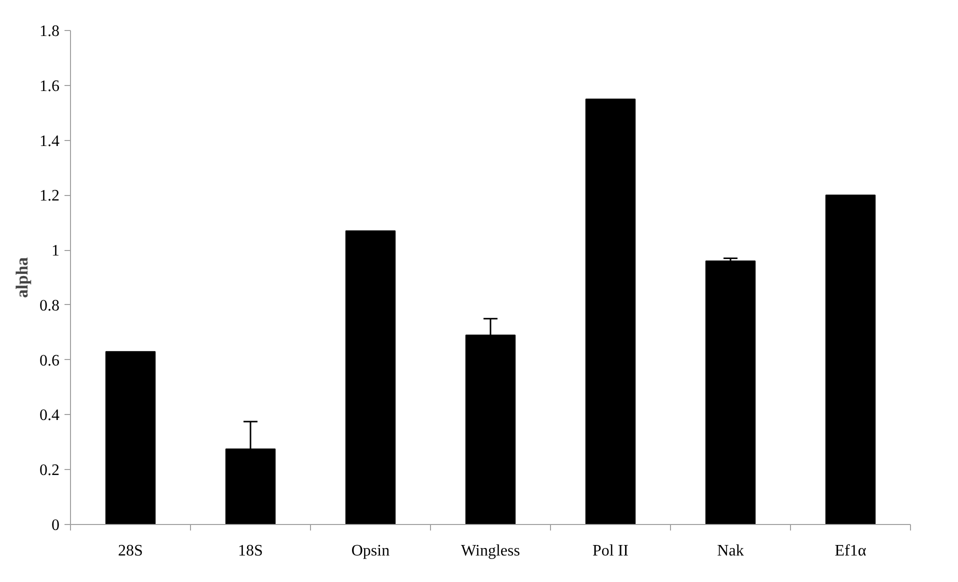 This screenshot has width=958, height=582. Describe the element at coordinates (50, 471) in the screenshot. I see `y-tick-label: 0.2` at that location.